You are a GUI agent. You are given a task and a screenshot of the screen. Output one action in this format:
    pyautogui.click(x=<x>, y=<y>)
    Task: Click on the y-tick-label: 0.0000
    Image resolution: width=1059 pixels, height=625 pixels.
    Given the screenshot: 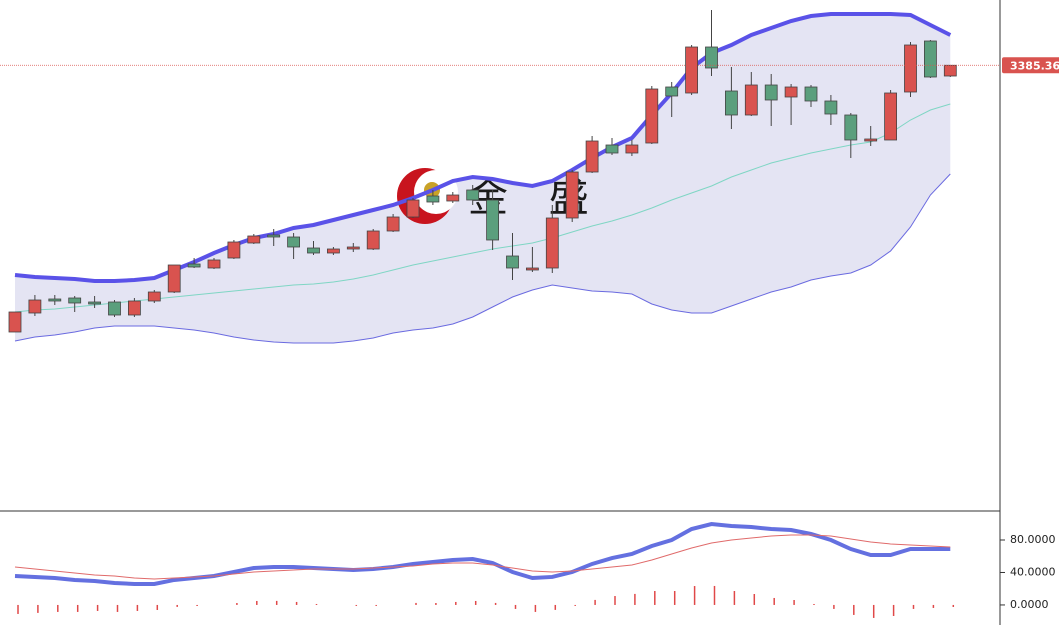 What is the action you would take?
    pyautogui.click(x=1029, y=604)
    